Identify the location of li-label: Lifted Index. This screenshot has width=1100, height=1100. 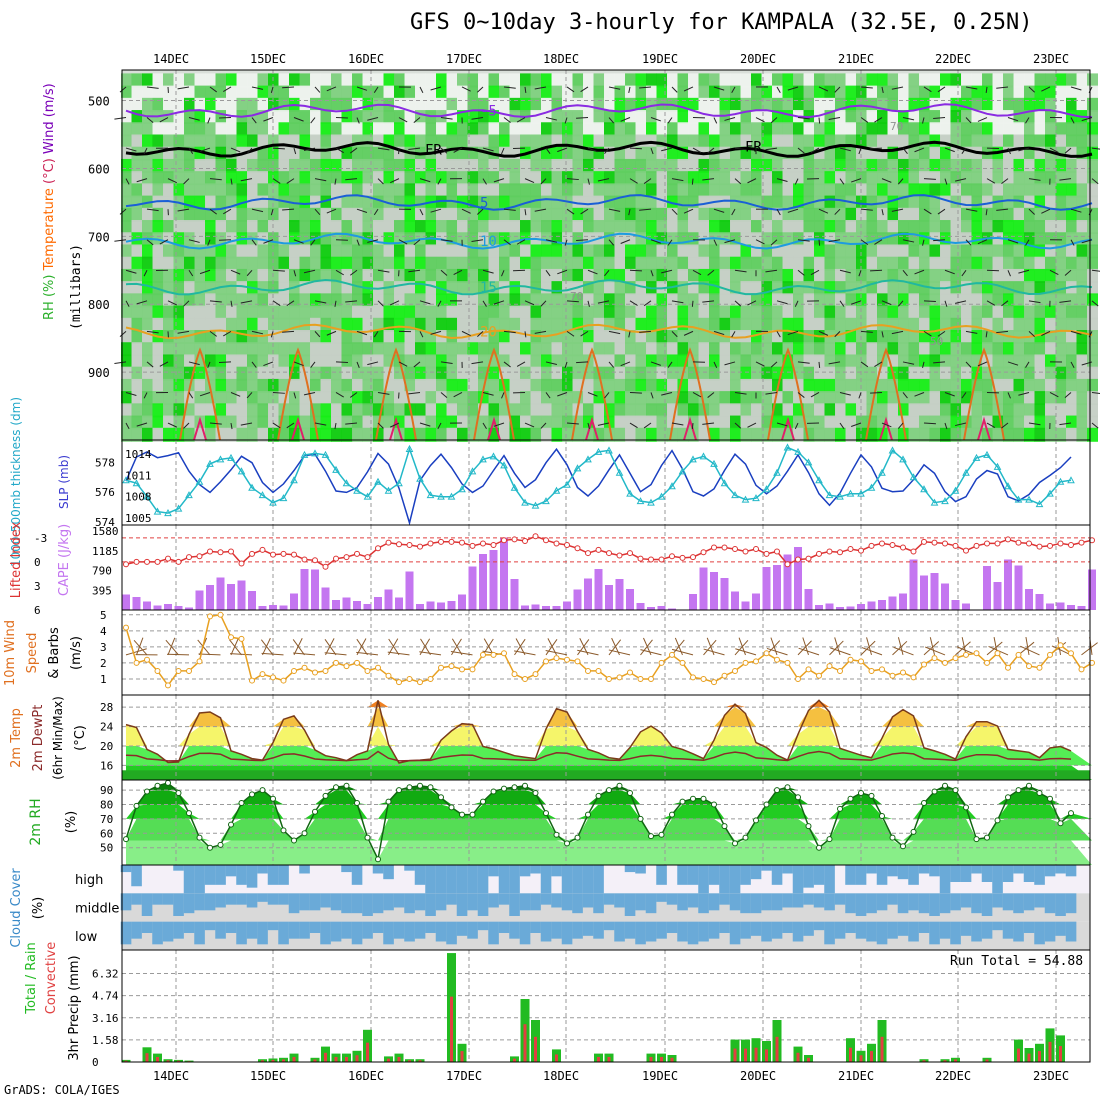
(16, 559).